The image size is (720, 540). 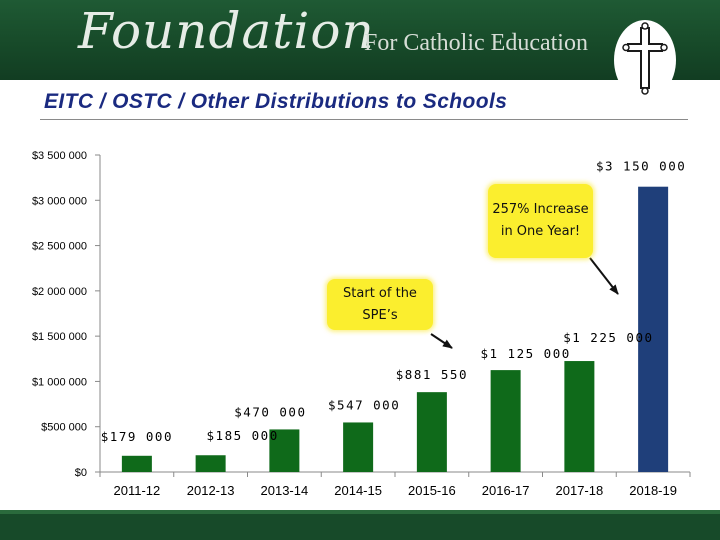 I want to click on y-tick-label: $1 000 000, so click(x=59, y=382).